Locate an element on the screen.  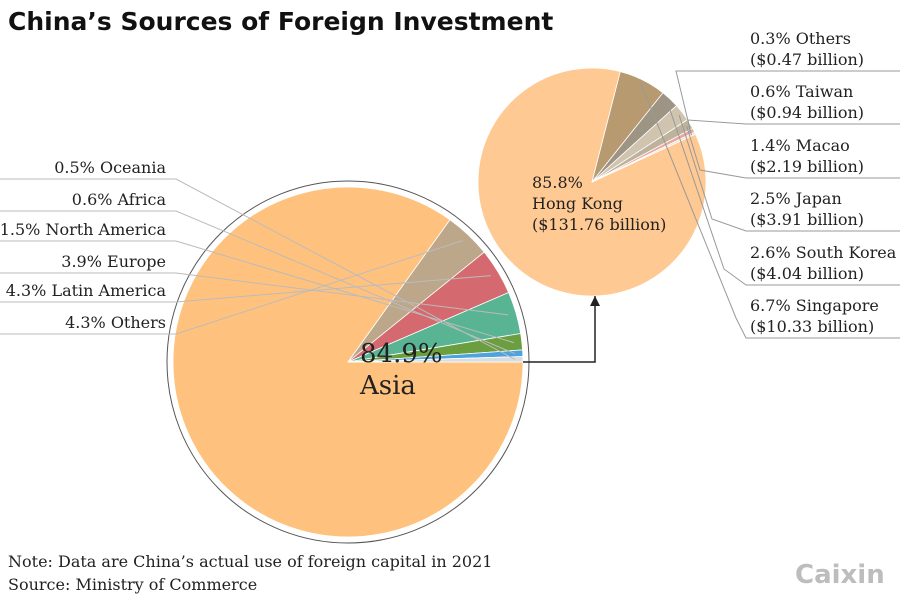
label-others: 4.3% Others is located at coordinates (115, 322).